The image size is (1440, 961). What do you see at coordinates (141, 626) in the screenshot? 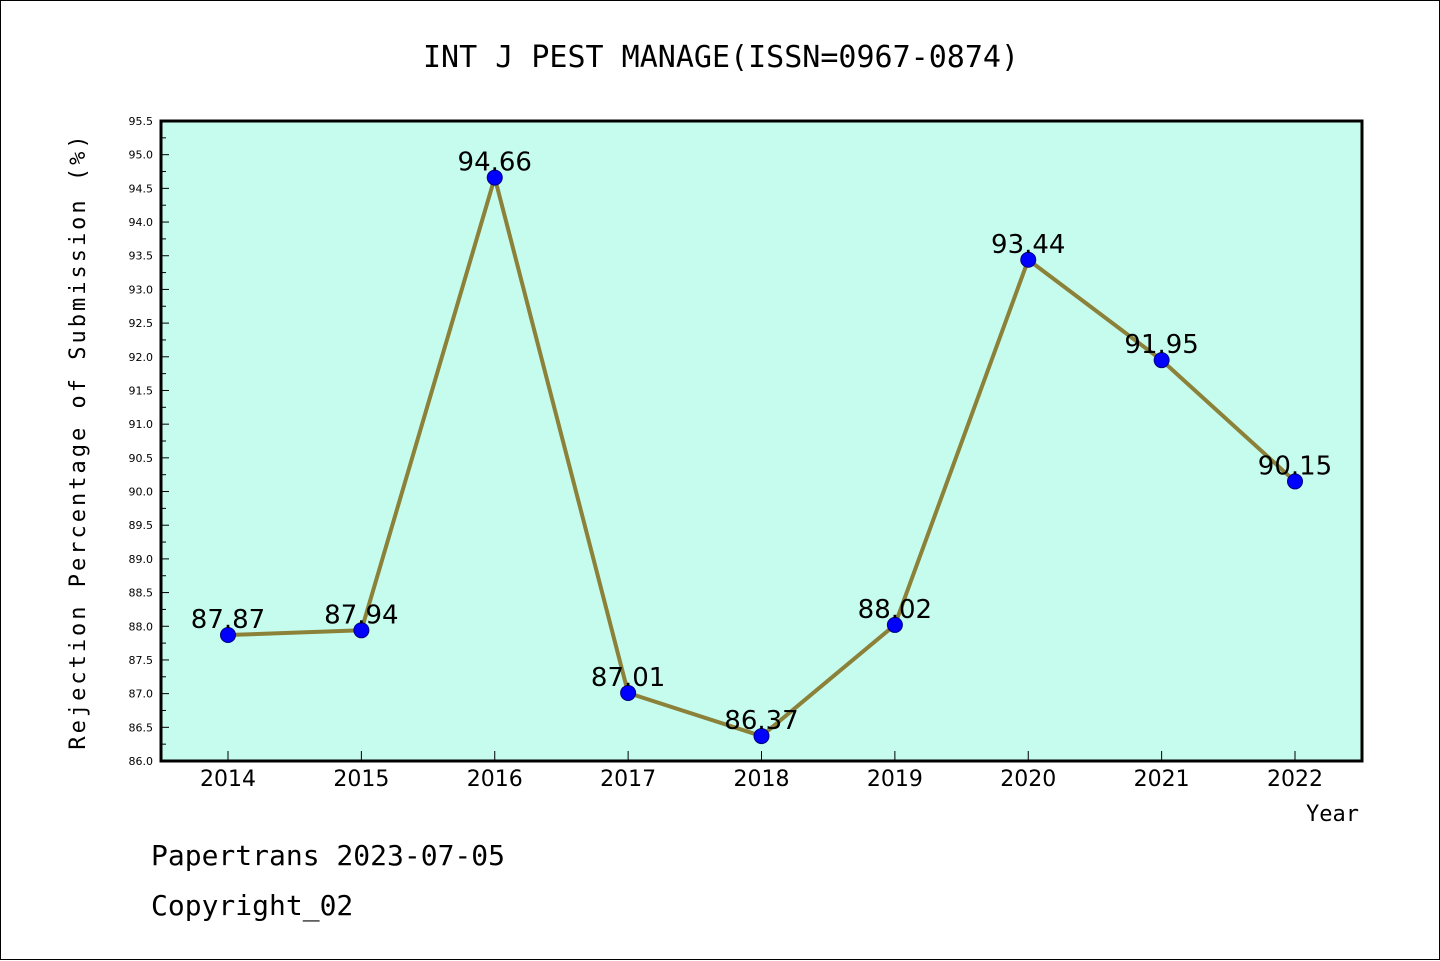
I see `y-tick-label: 88.0` at bounding box center [141, 626].